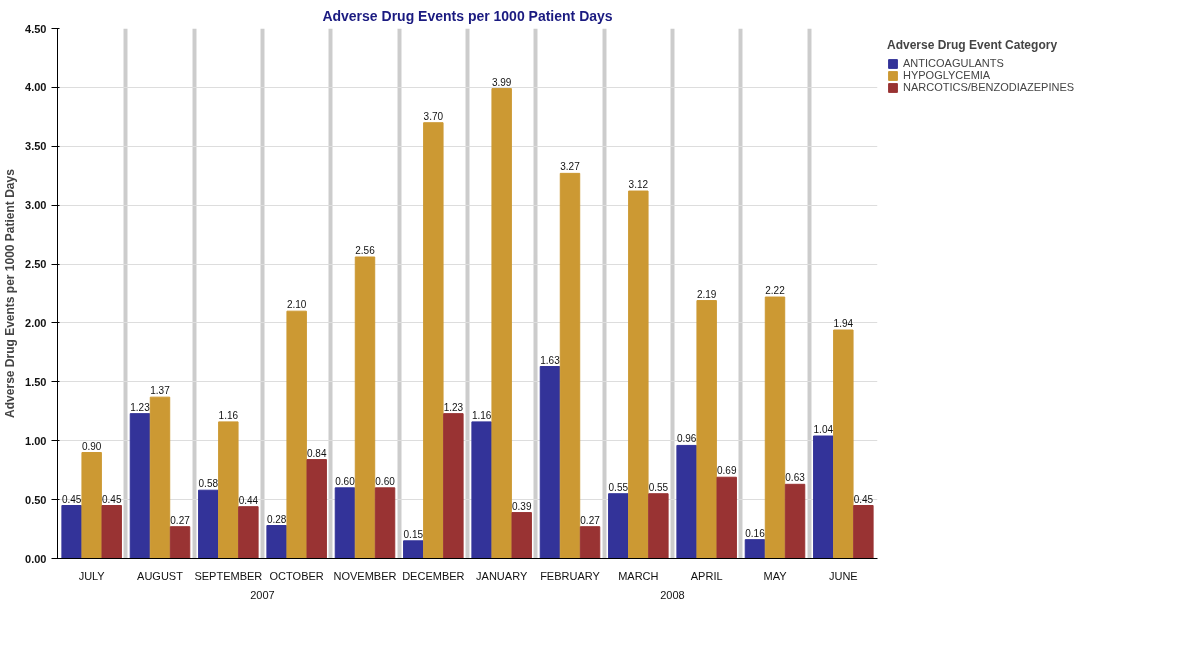 The height and width of the screenshot is (656, 1184). What do you see at coordinates (36, 440) in the screenshot?
I see `y-tick-label: 1.00` at bounding box center [36, 440].